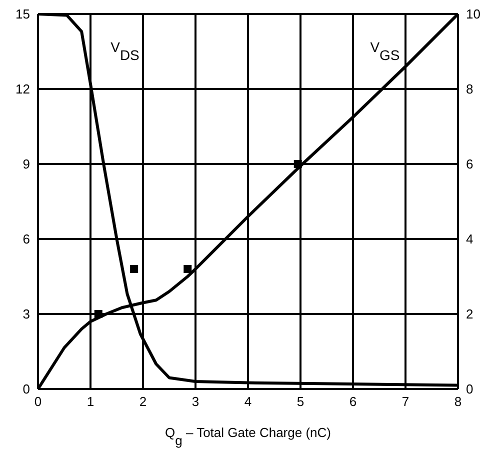 The height and width of the screenshot is (459, 498). Describe the element at coordinates (470, 314) in the screenshot. I see `y2-tick-label: 2` at that location.